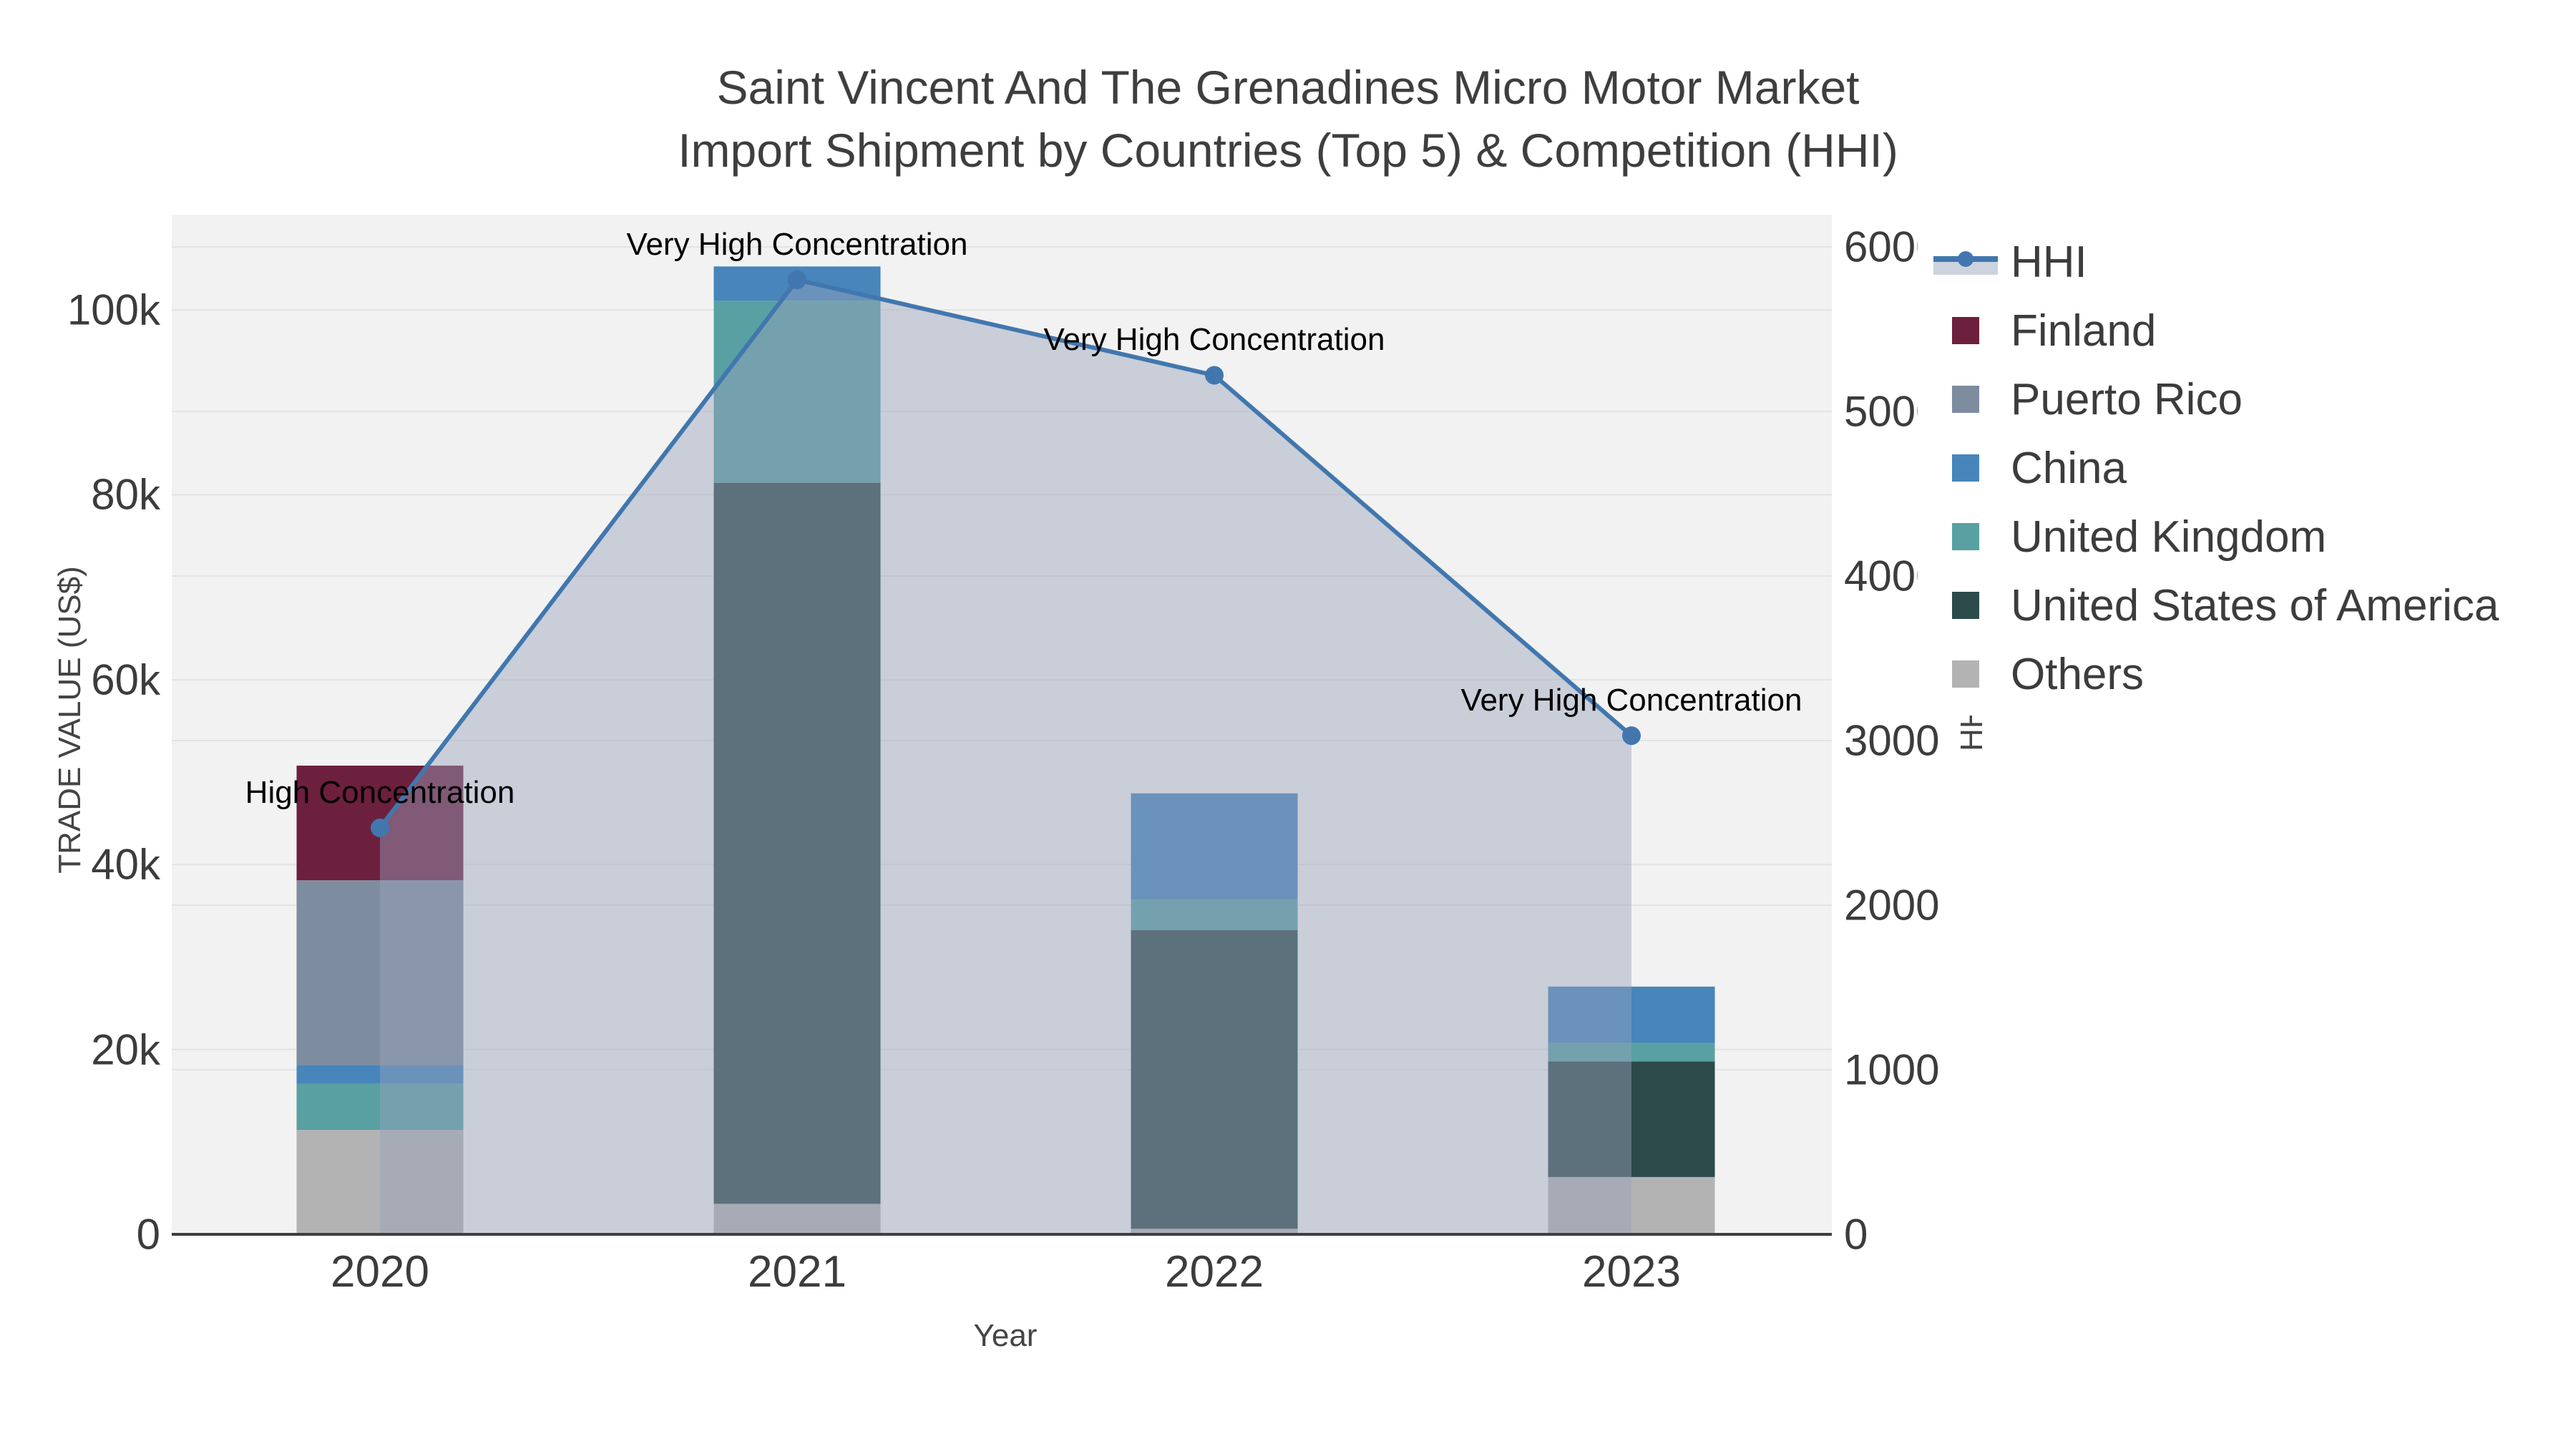 The width and height of the screenshot is (2576, 1449). I want to click on bar-segment-united-kingdom-2021, so click(797, 392).